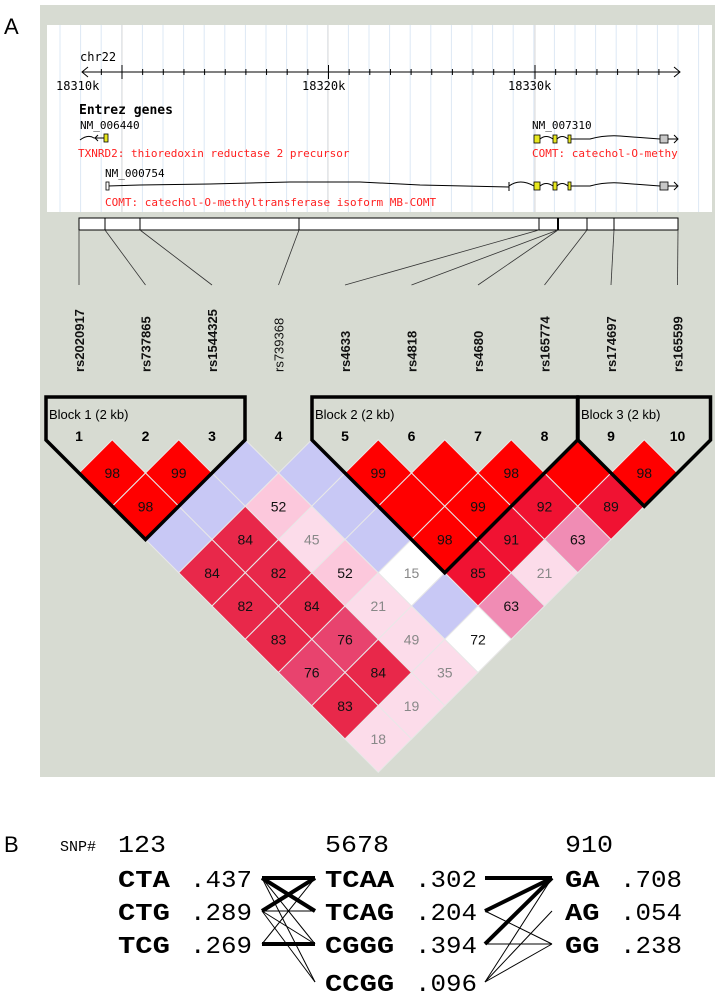 This screenshot has height=995, width=720. Describe the element at coordinates (144, 914) in the screenshot. I see `haplotype: CTG` at that location.